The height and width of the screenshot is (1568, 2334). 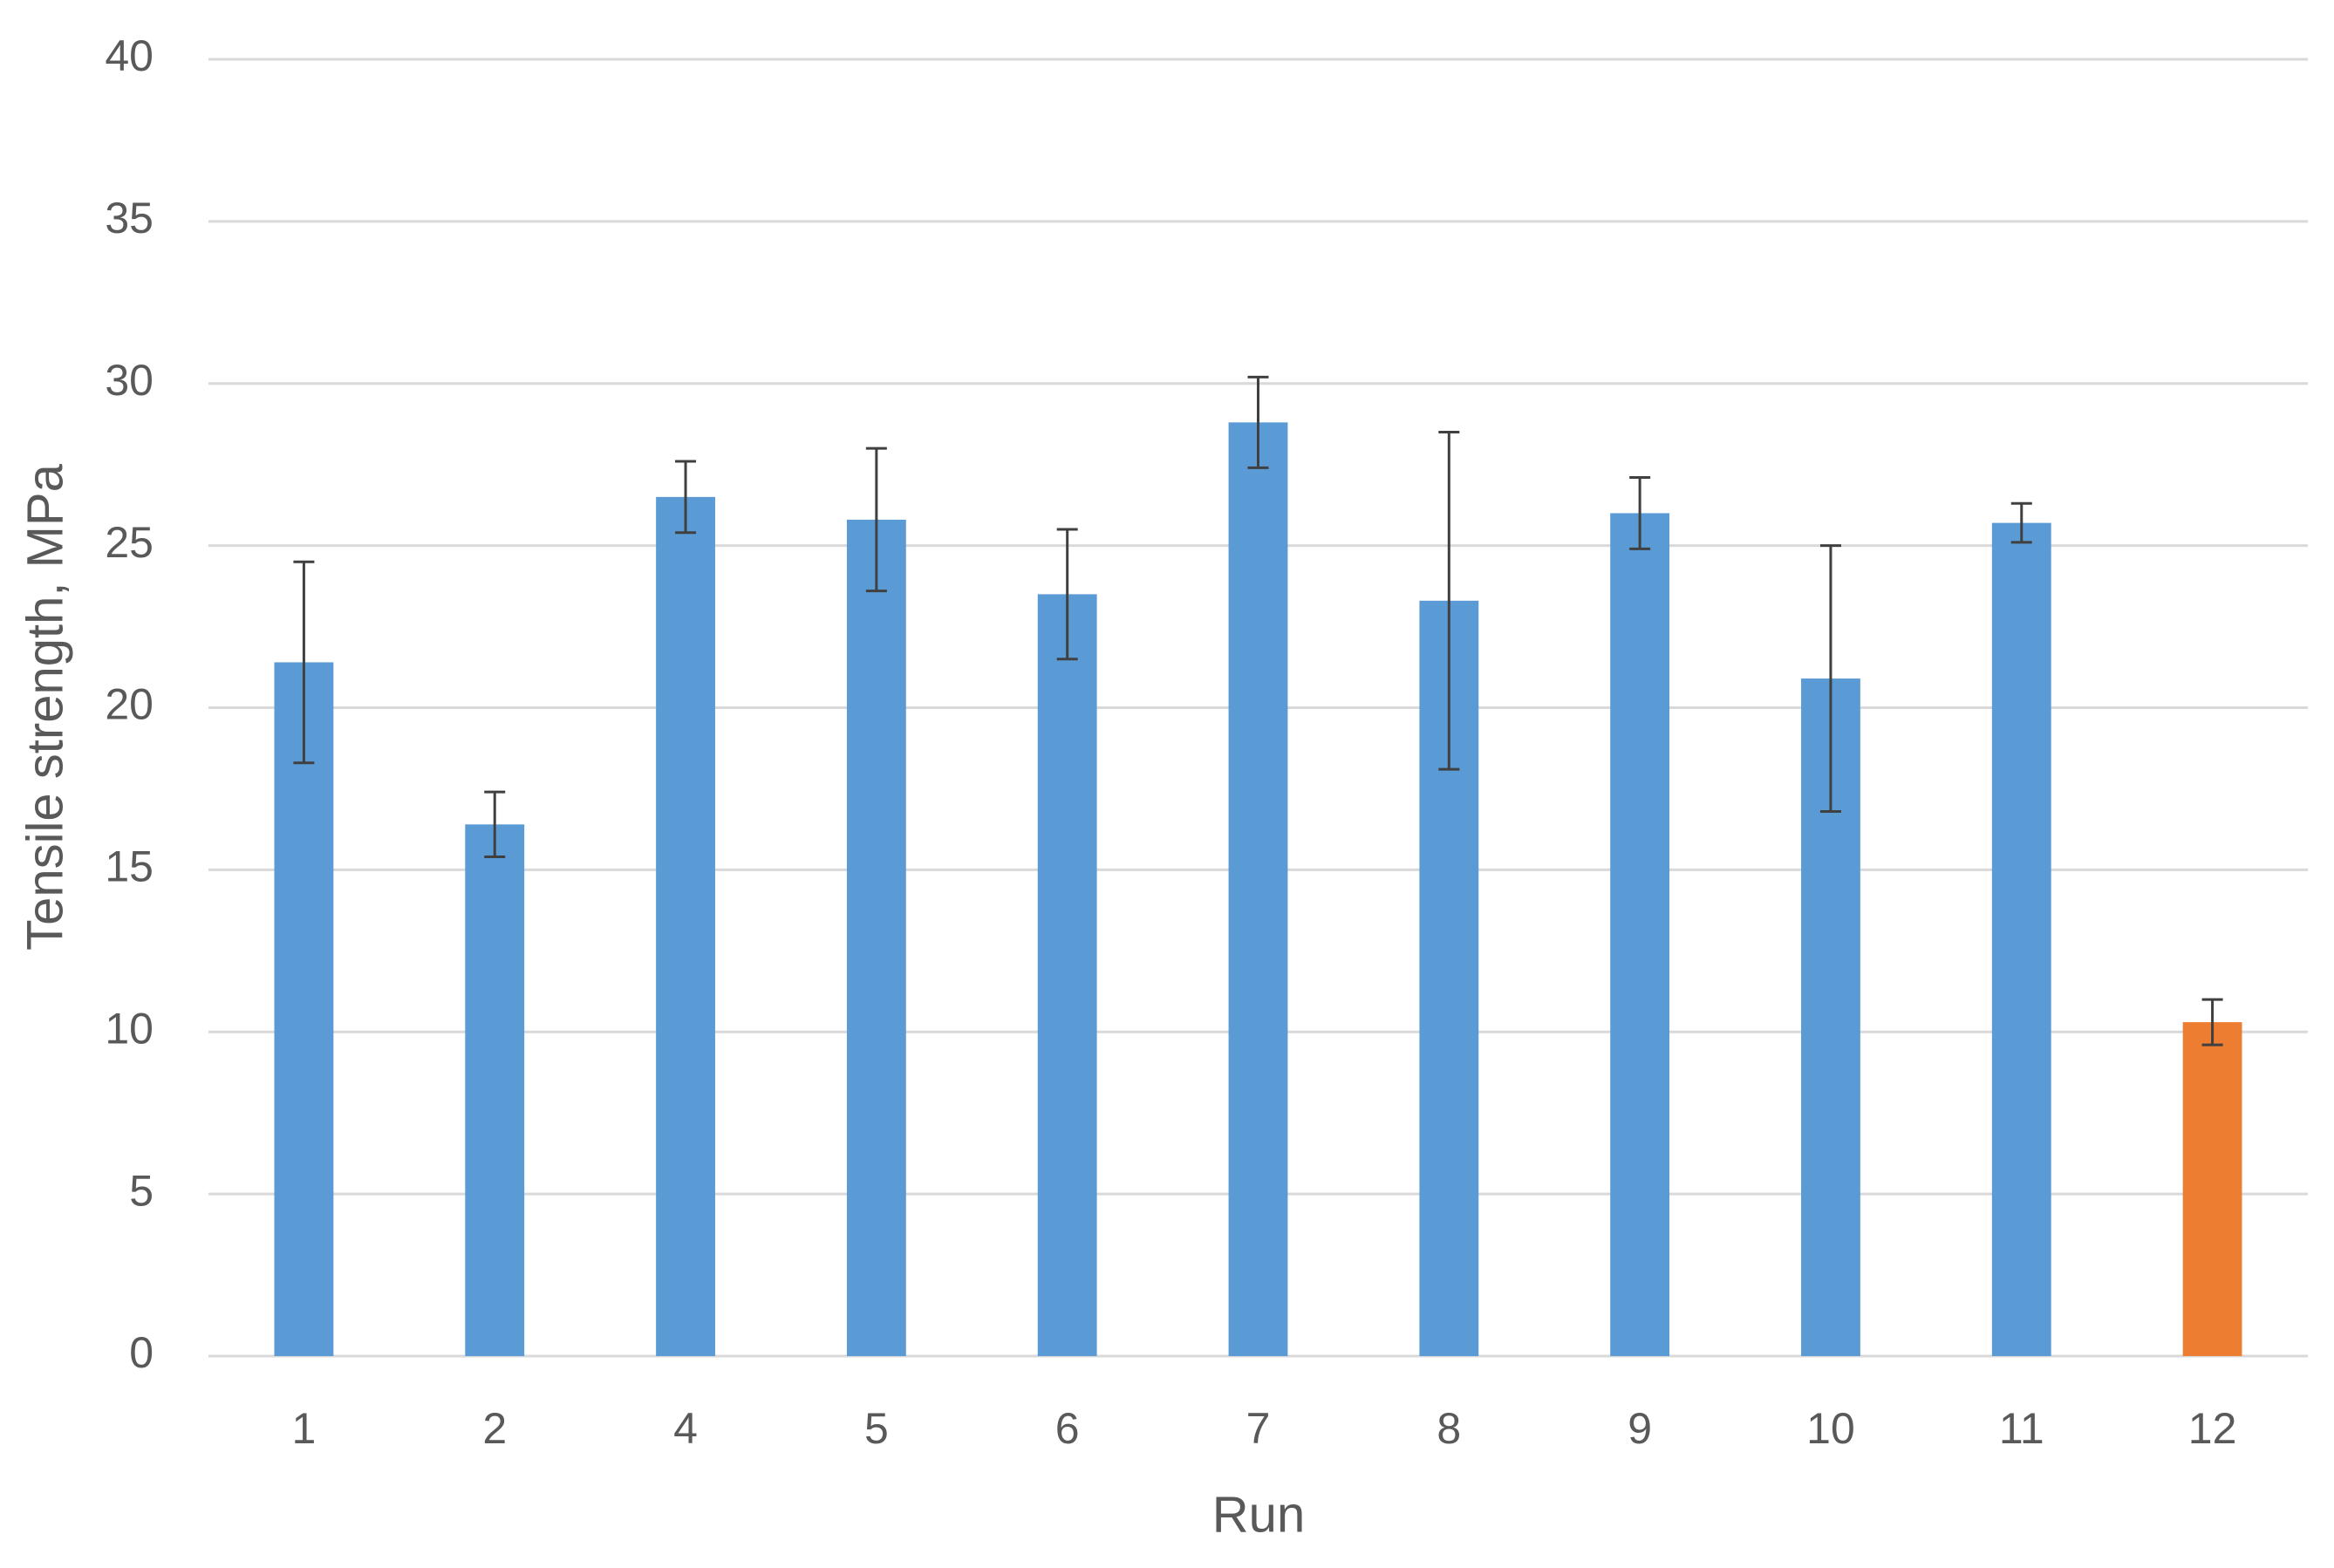 What do you see at coordinates (1258, 1514) in the screenshot?
I see `x-axis-title: Run` at bounding box center [1258, 1514].